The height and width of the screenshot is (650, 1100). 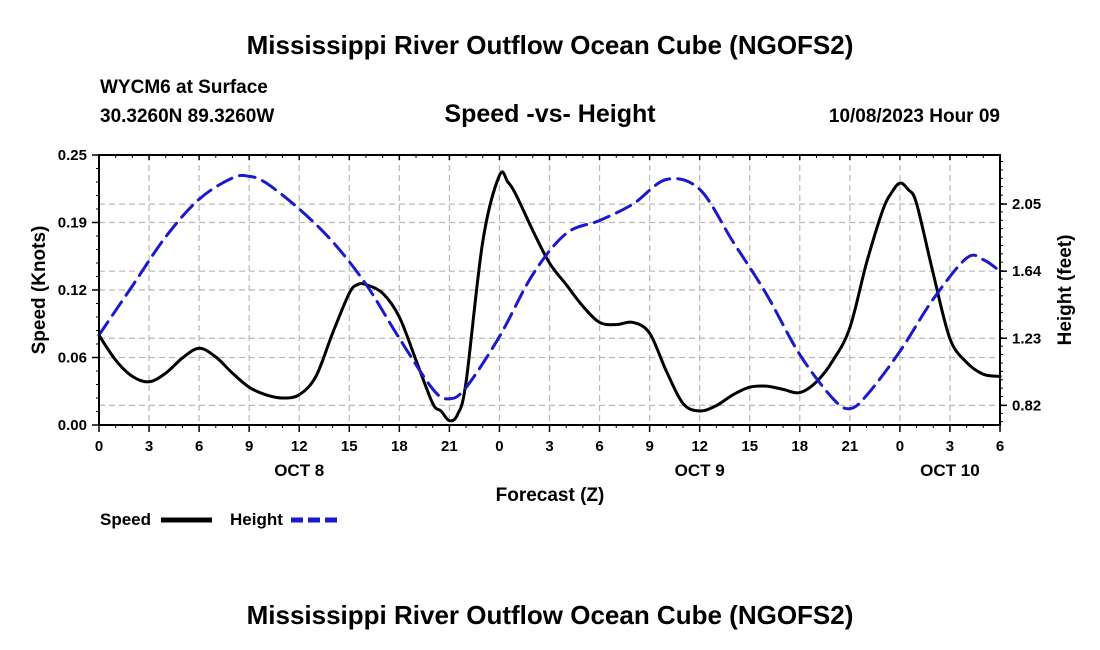 What do you see at coordinates (72, 290) in the screenshot?
I see `y-tick-label: 0.12` at bounding box center [72, 290].